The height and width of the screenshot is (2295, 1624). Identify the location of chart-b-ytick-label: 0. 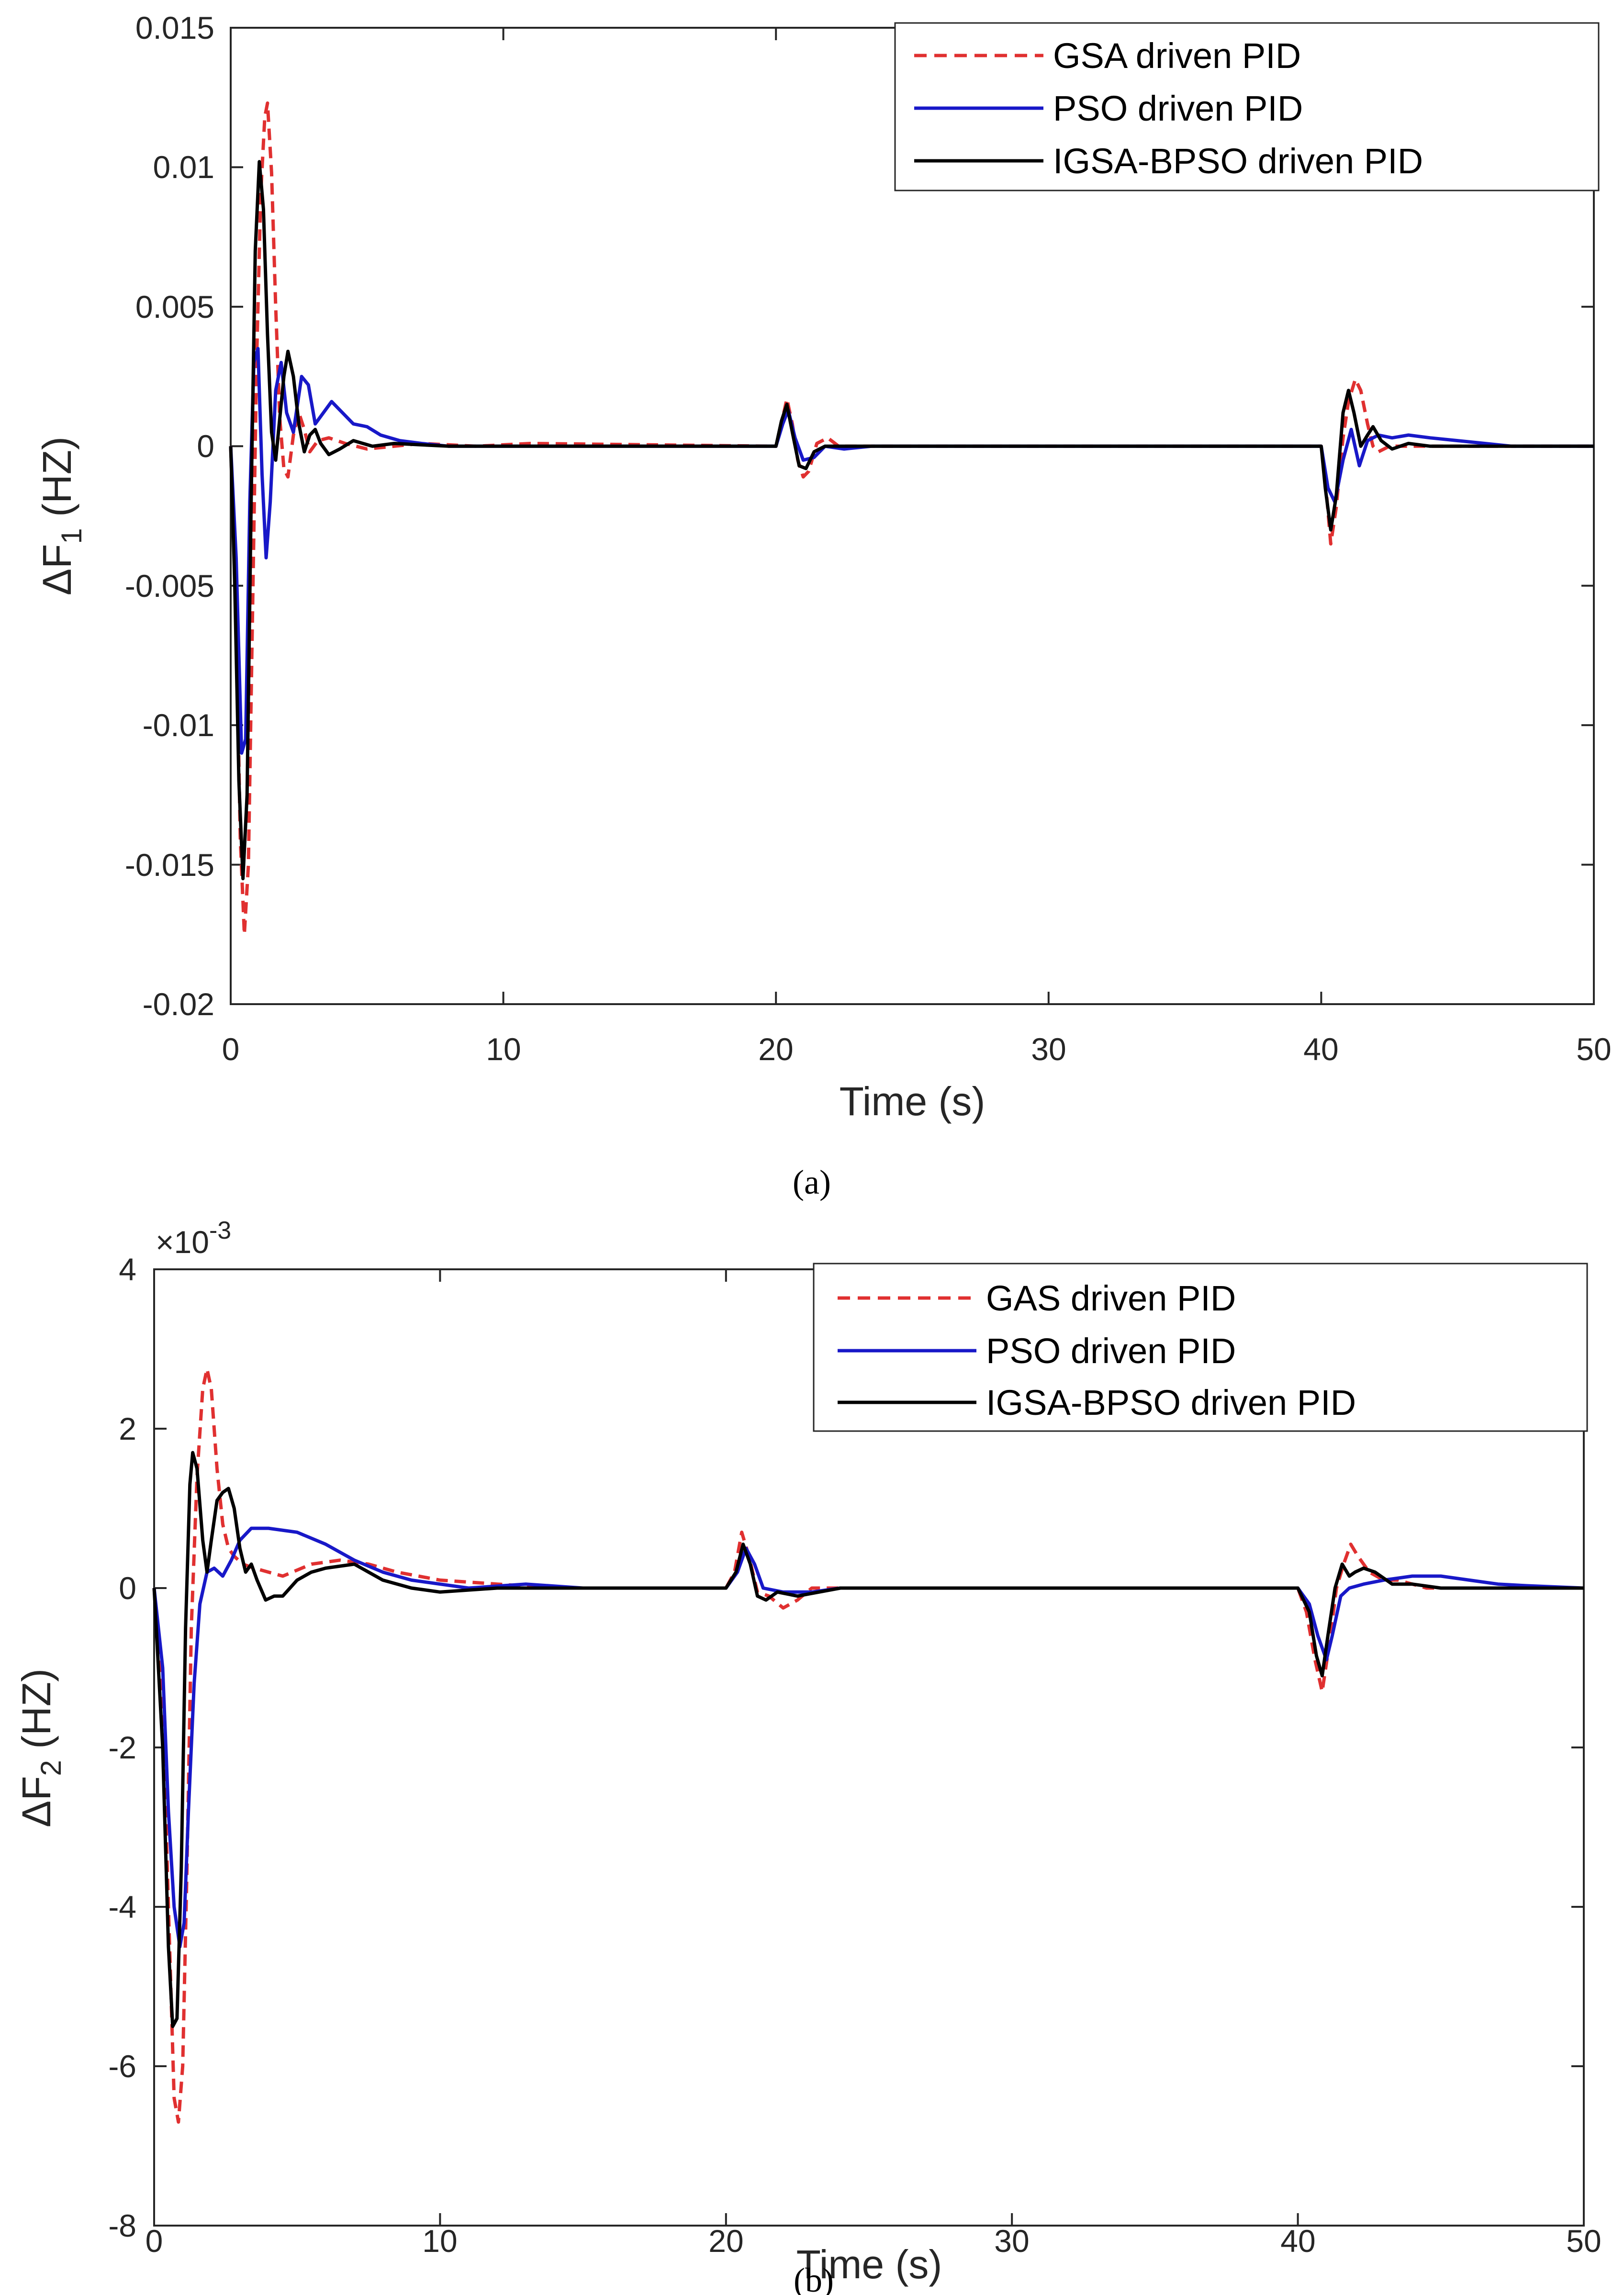
(128, 1588).